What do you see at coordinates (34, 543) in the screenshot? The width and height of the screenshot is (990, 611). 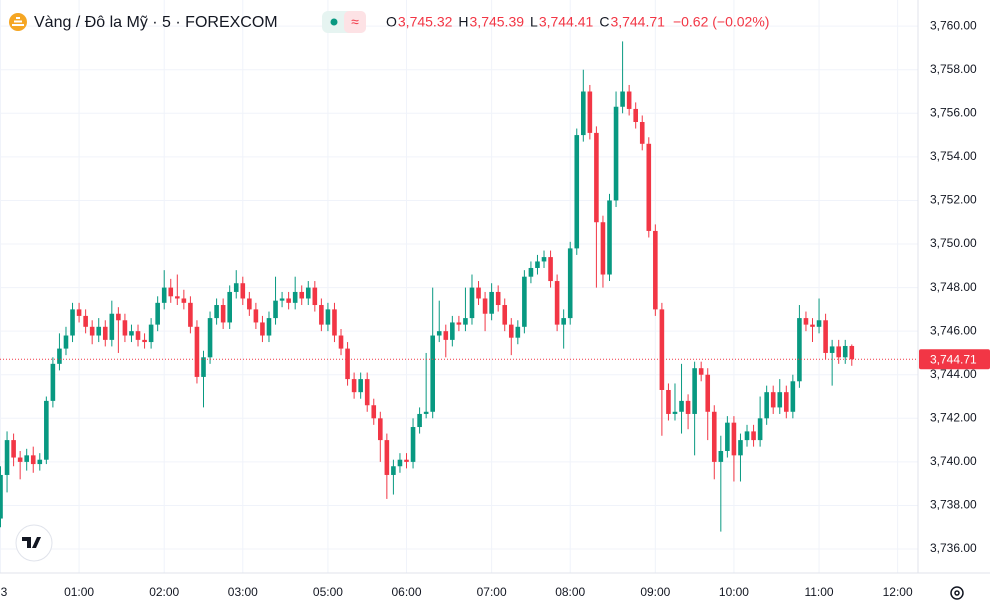 I see `tradingview-logo` at bounding box center [34, 543].